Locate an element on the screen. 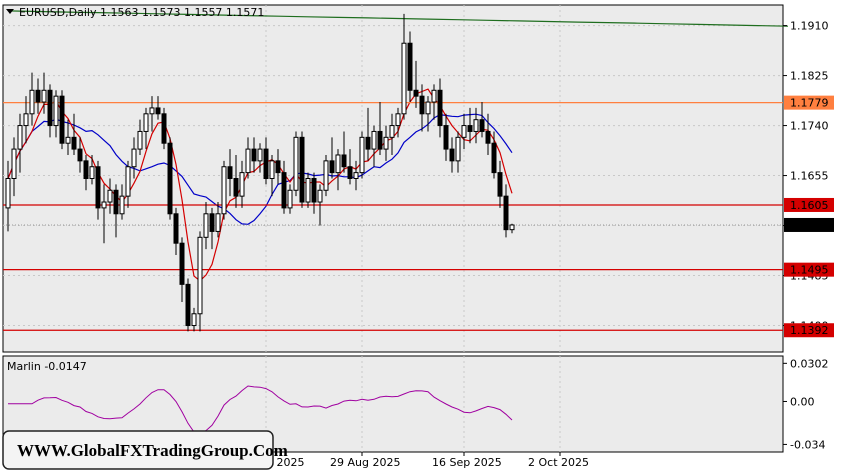  indicator-tick-label: 0.00 is located at coordinates (802, 401).